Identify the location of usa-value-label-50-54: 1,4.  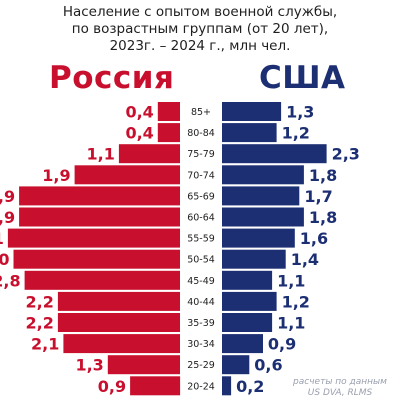
(305, 259).